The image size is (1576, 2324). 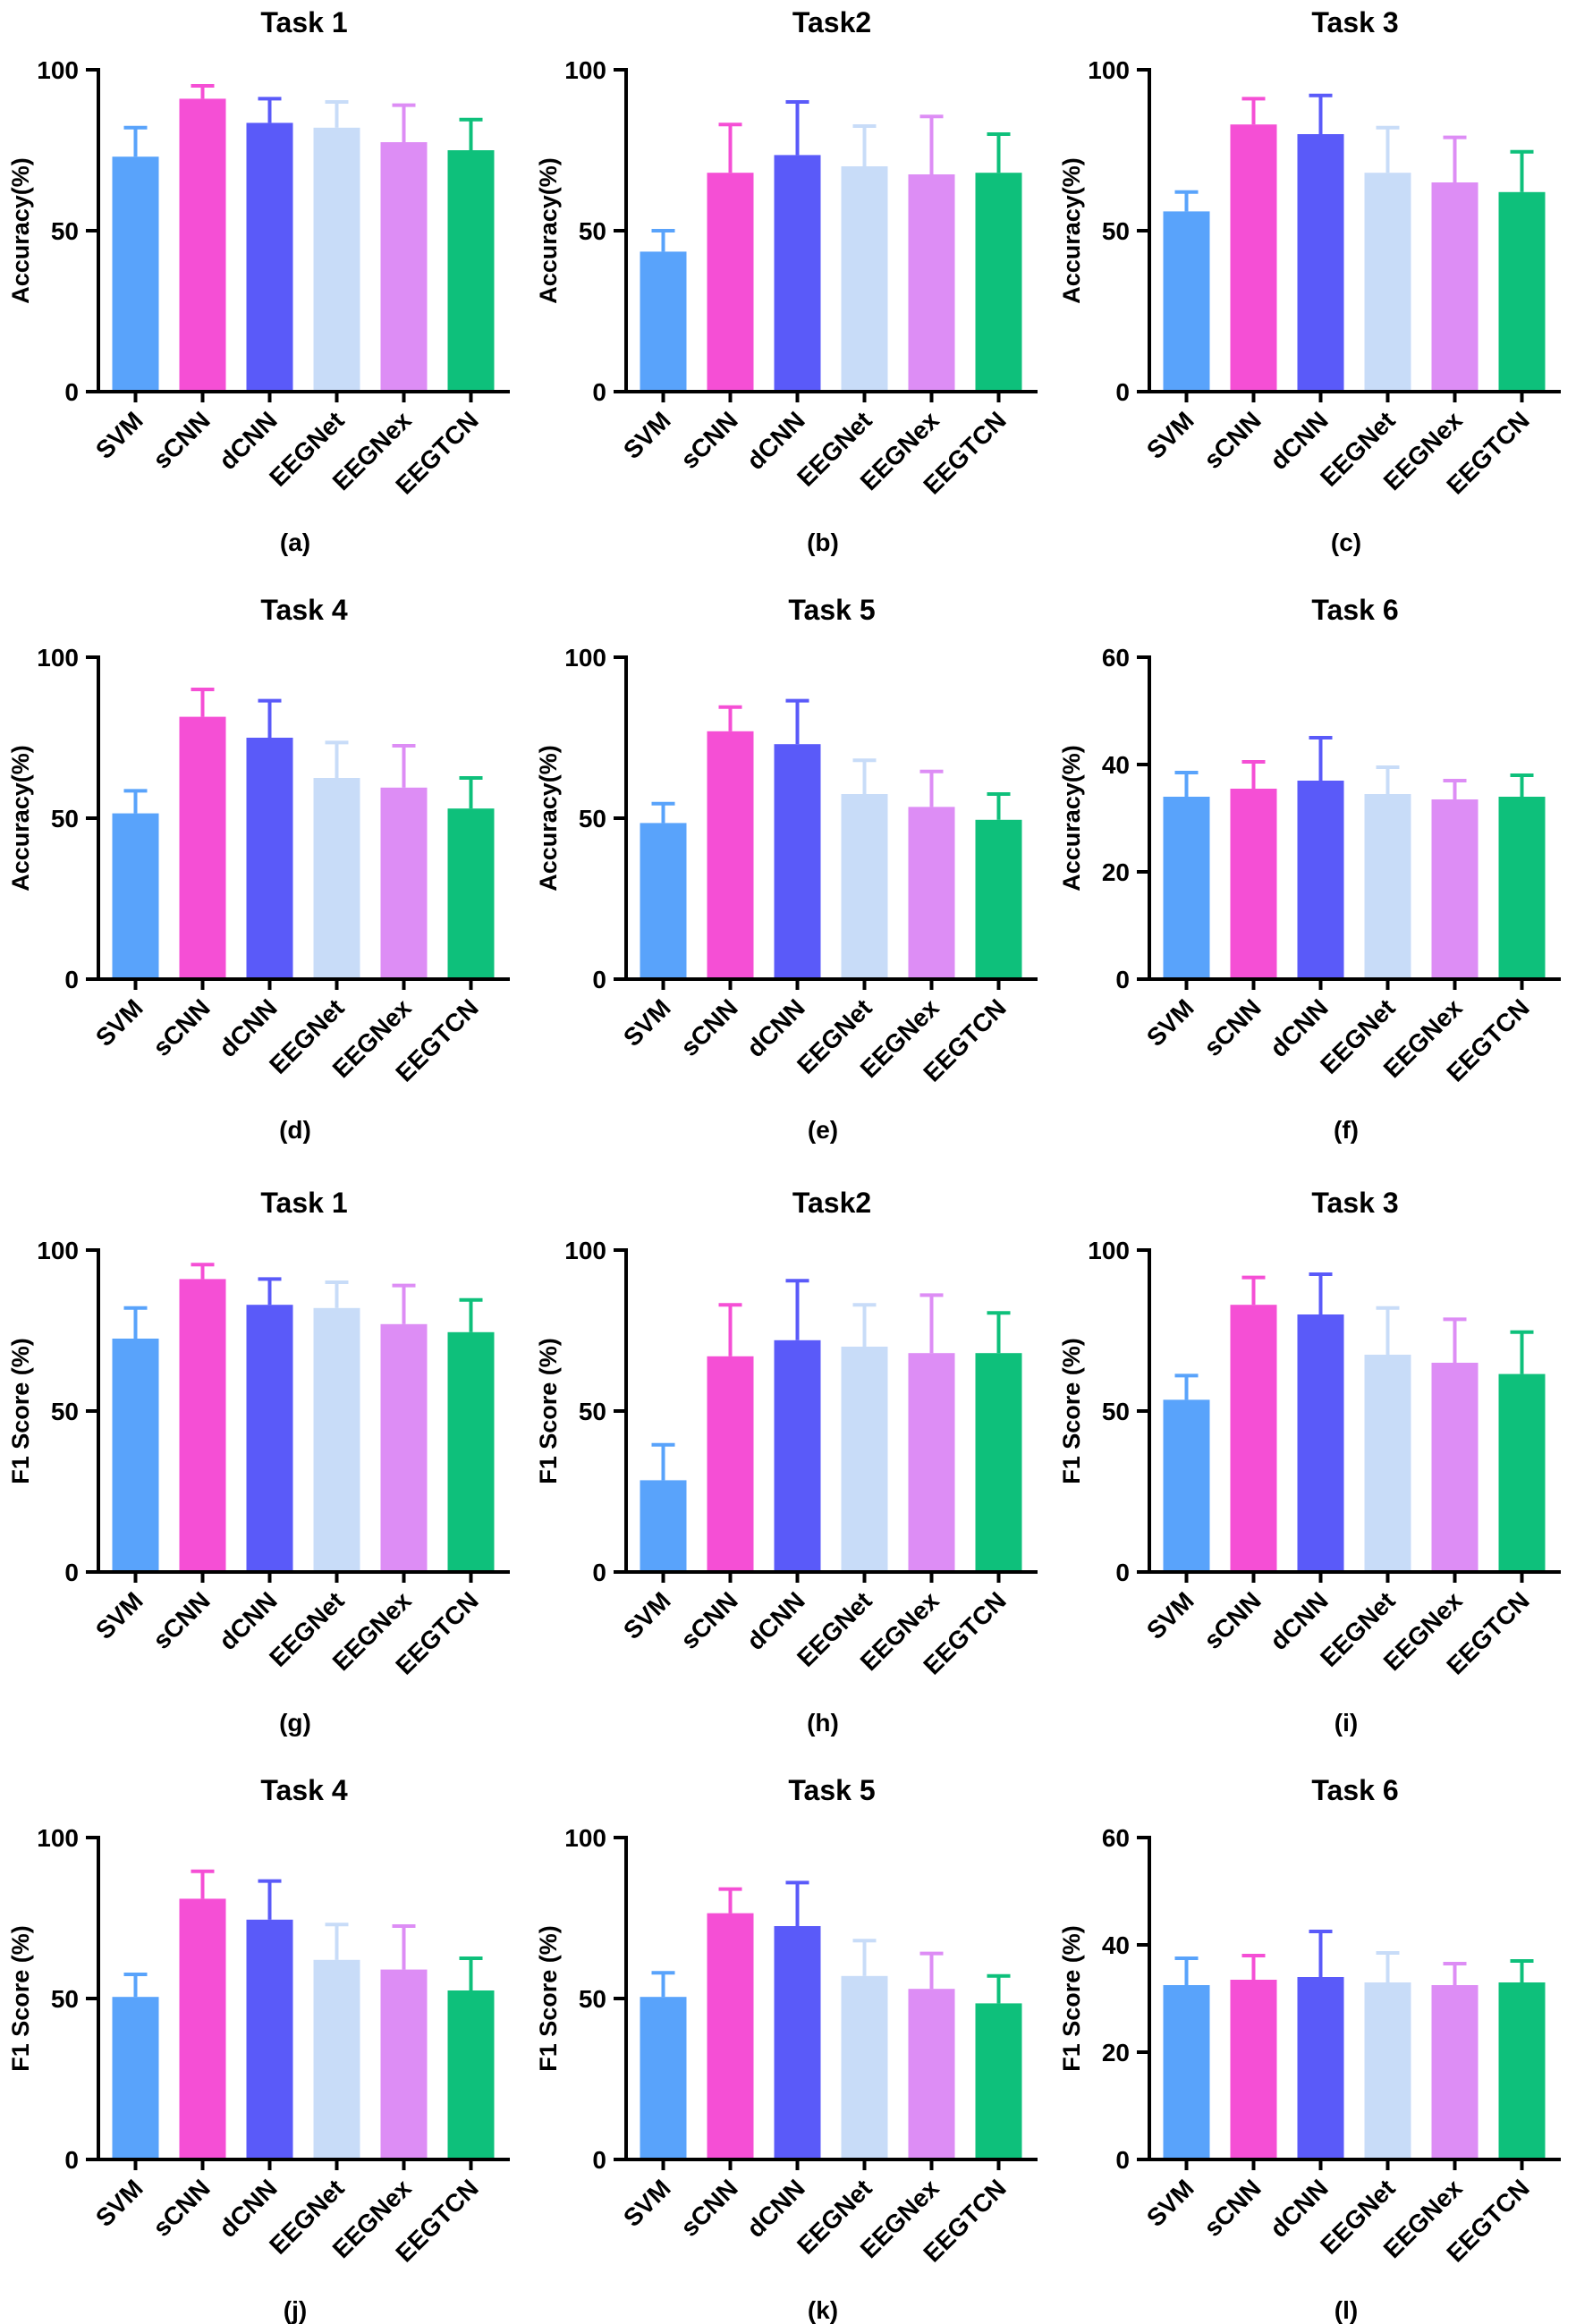 What do you see at coordinates (831, 1203) in the screenshot?
I see `chart-title: Task2` at bounding box center [831, 1203].